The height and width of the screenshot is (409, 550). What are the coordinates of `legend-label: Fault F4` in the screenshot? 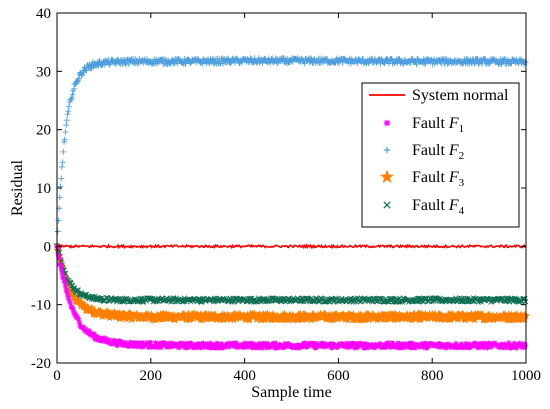 It's located at (438, 207).